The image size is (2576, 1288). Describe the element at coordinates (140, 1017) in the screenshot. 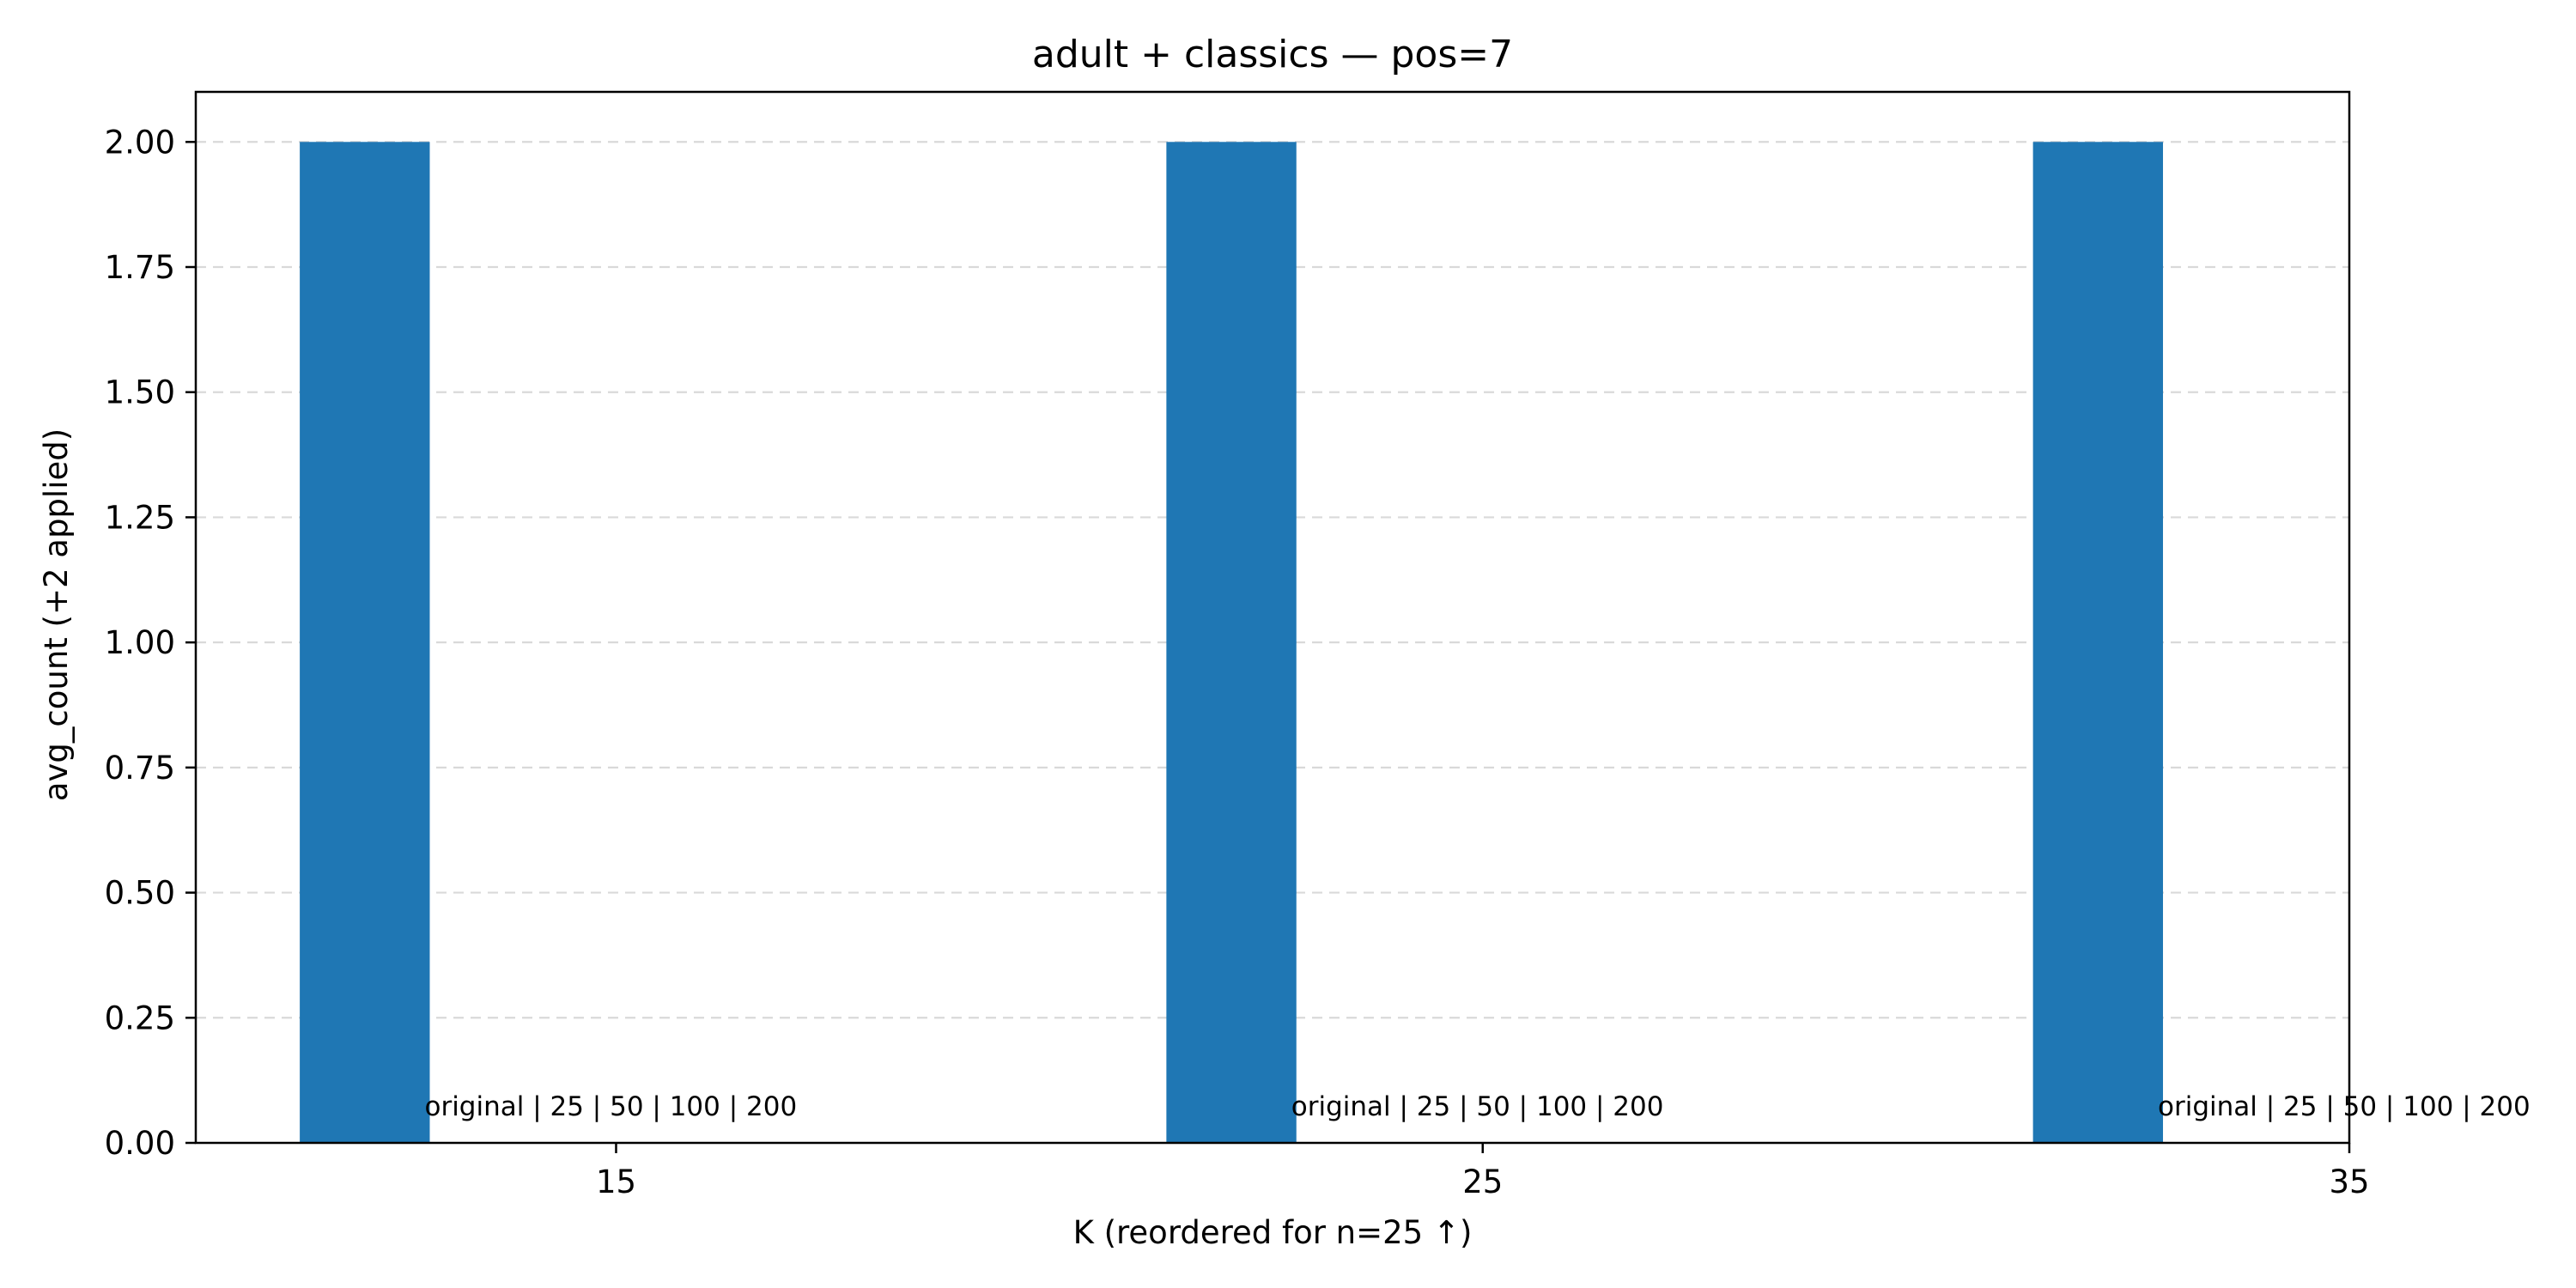

I see `y-tick-label: 0.25` at that location.